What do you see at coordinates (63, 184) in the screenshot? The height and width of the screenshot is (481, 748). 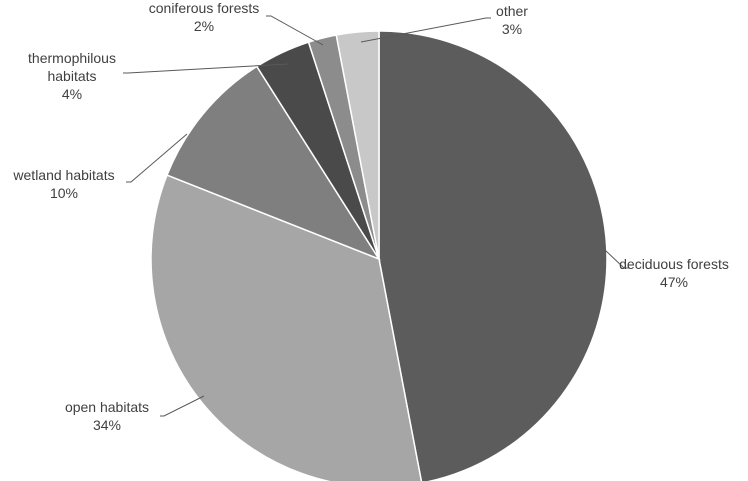 I see `slice-label-wetland: wetland habitats 10%` at bounding box center [63, 184].